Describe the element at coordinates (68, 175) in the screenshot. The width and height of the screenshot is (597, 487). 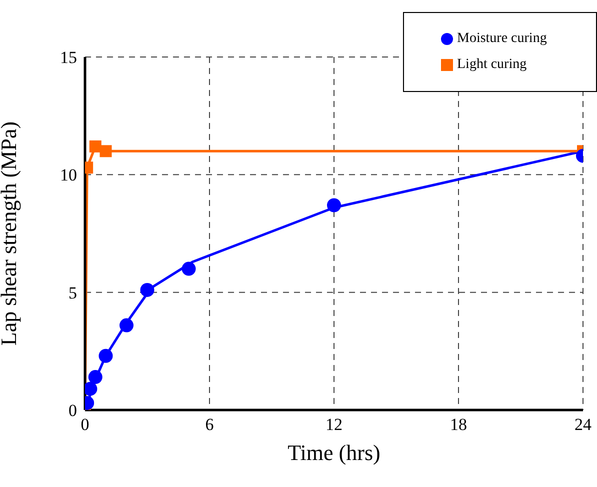
I see `y-tick-label: 10` at that location.